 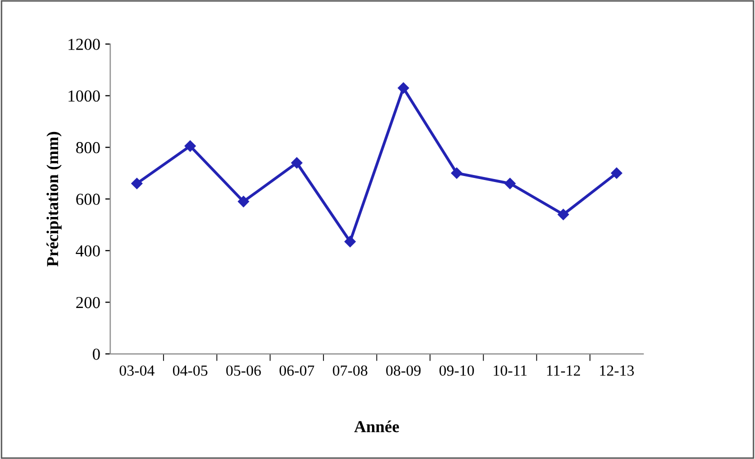 I want to click on x-tick-label: 07-08, so click(x=350, y=370).